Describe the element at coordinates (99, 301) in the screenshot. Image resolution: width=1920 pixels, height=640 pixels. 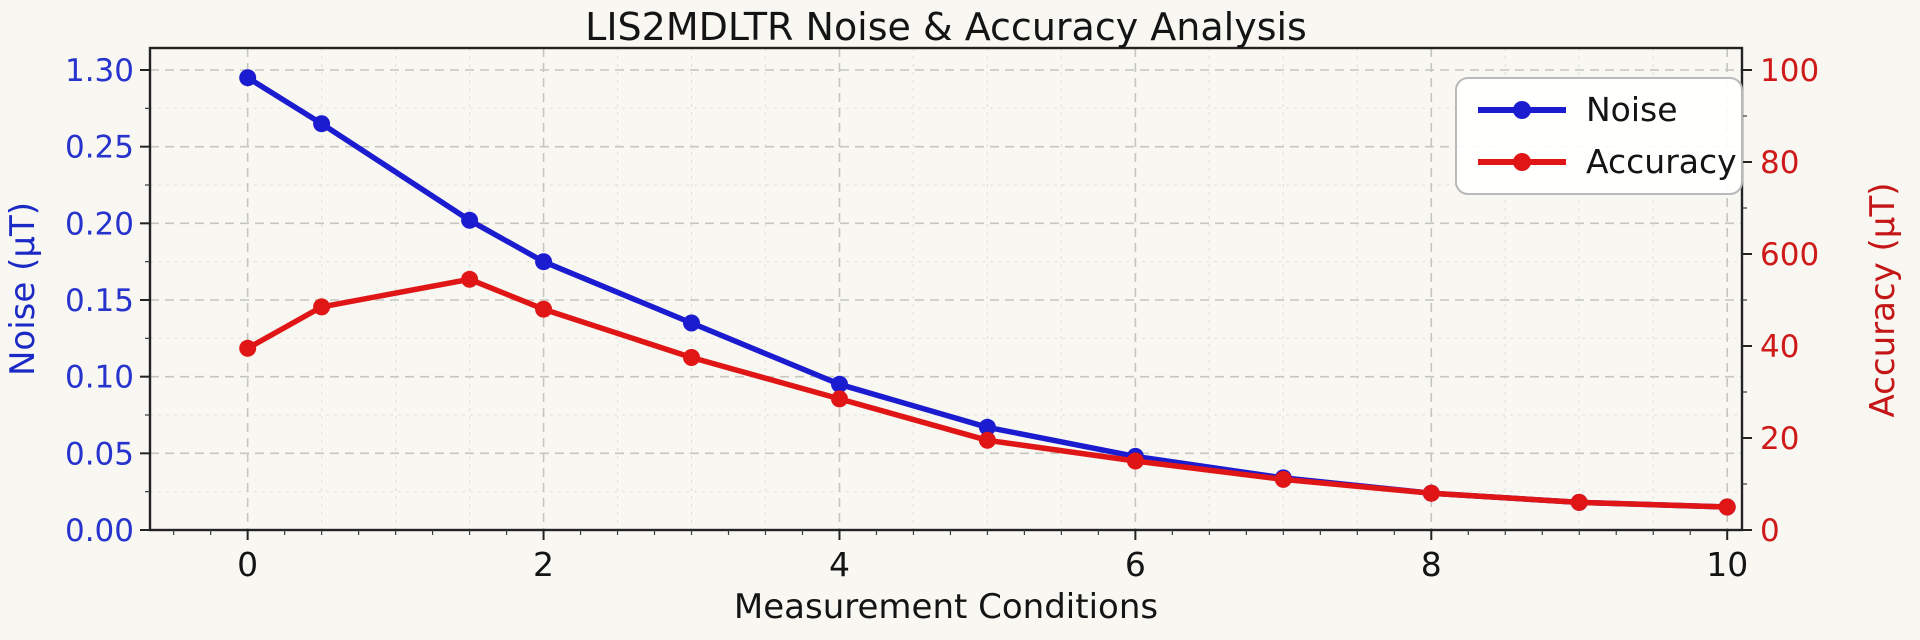
I see `left-tick-label: 0.15` at that location.